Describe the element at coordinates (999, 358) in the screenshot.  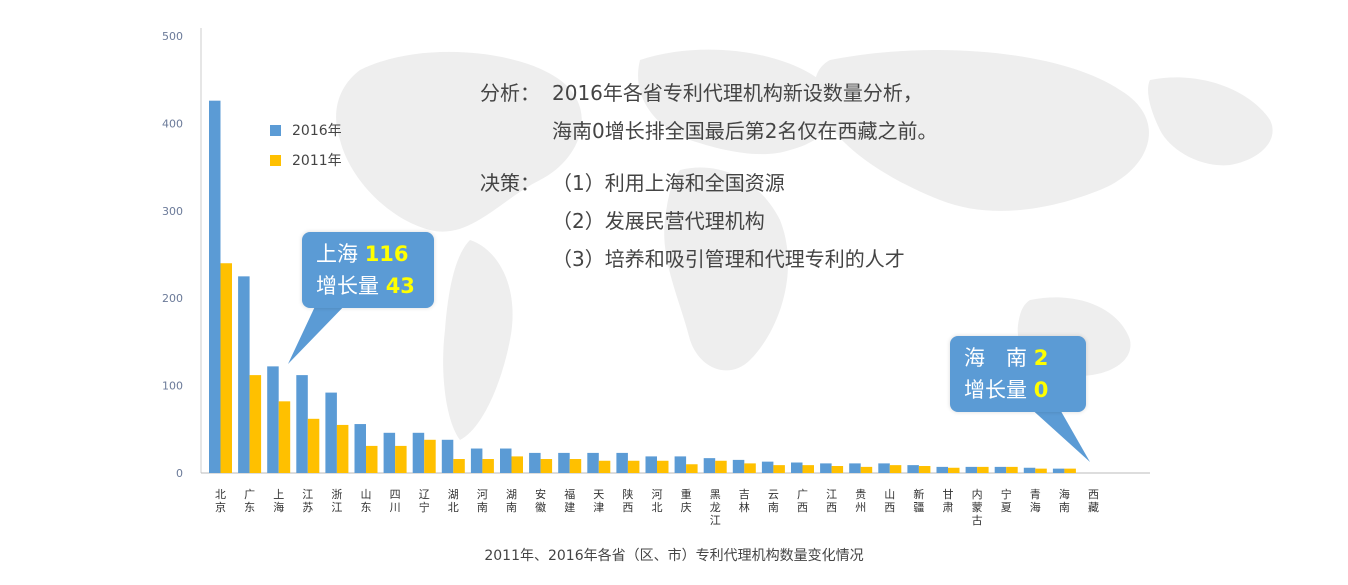
I see `callout-hainan-name: 海 南` at that location.